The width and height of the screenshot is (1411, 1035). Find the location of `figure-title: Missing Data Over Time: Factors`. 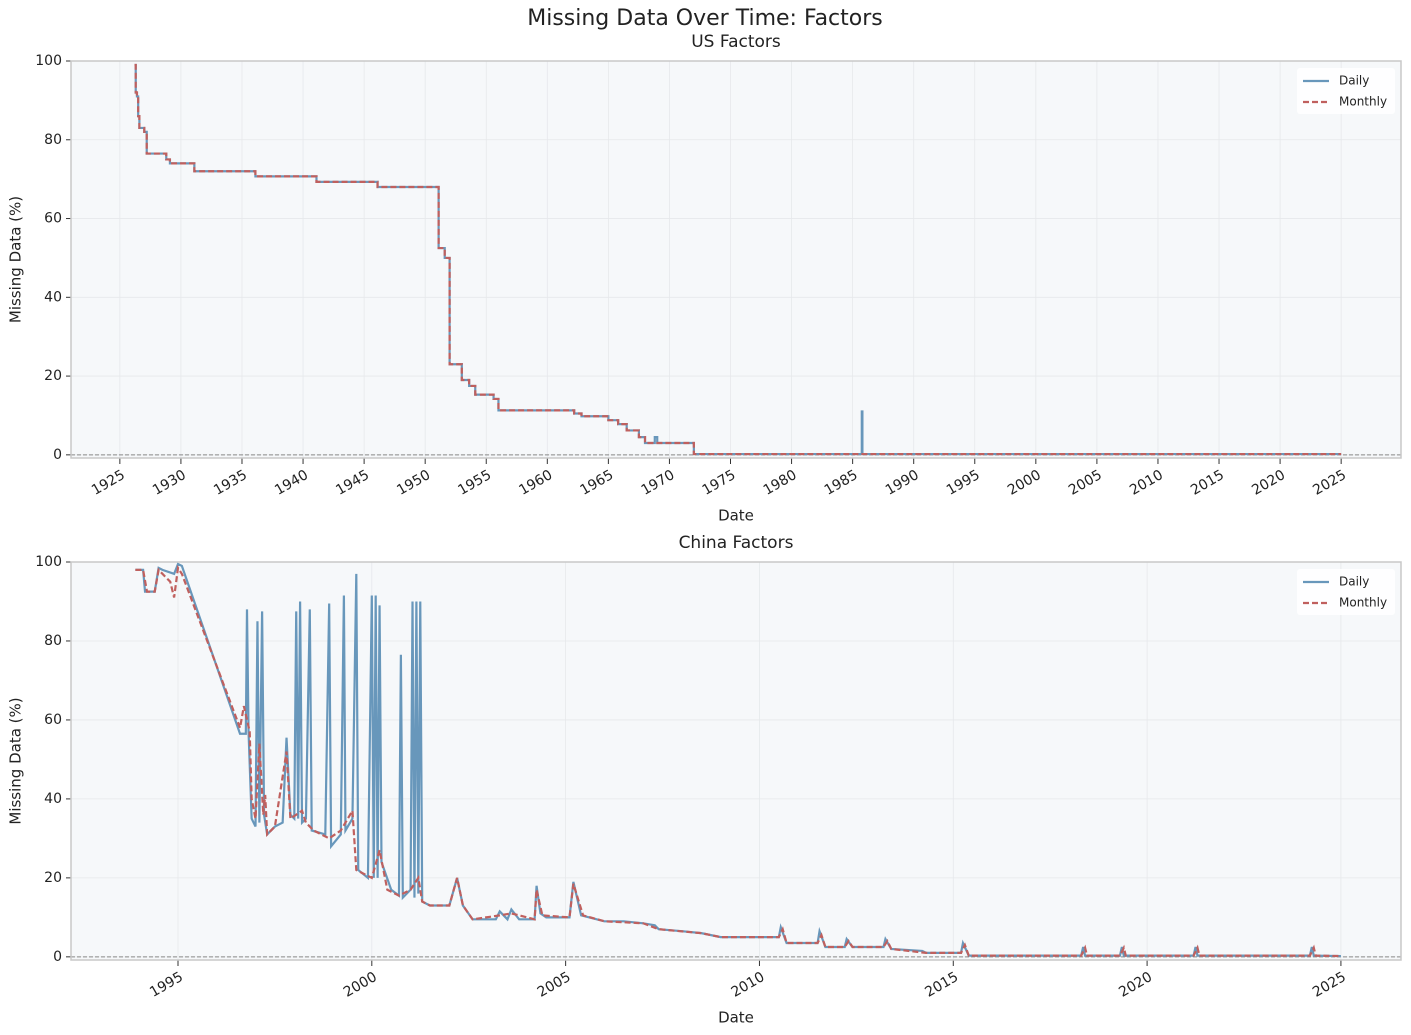

figure-title: Missing Data Over Time: Factors is located at coordinates (705, 18).